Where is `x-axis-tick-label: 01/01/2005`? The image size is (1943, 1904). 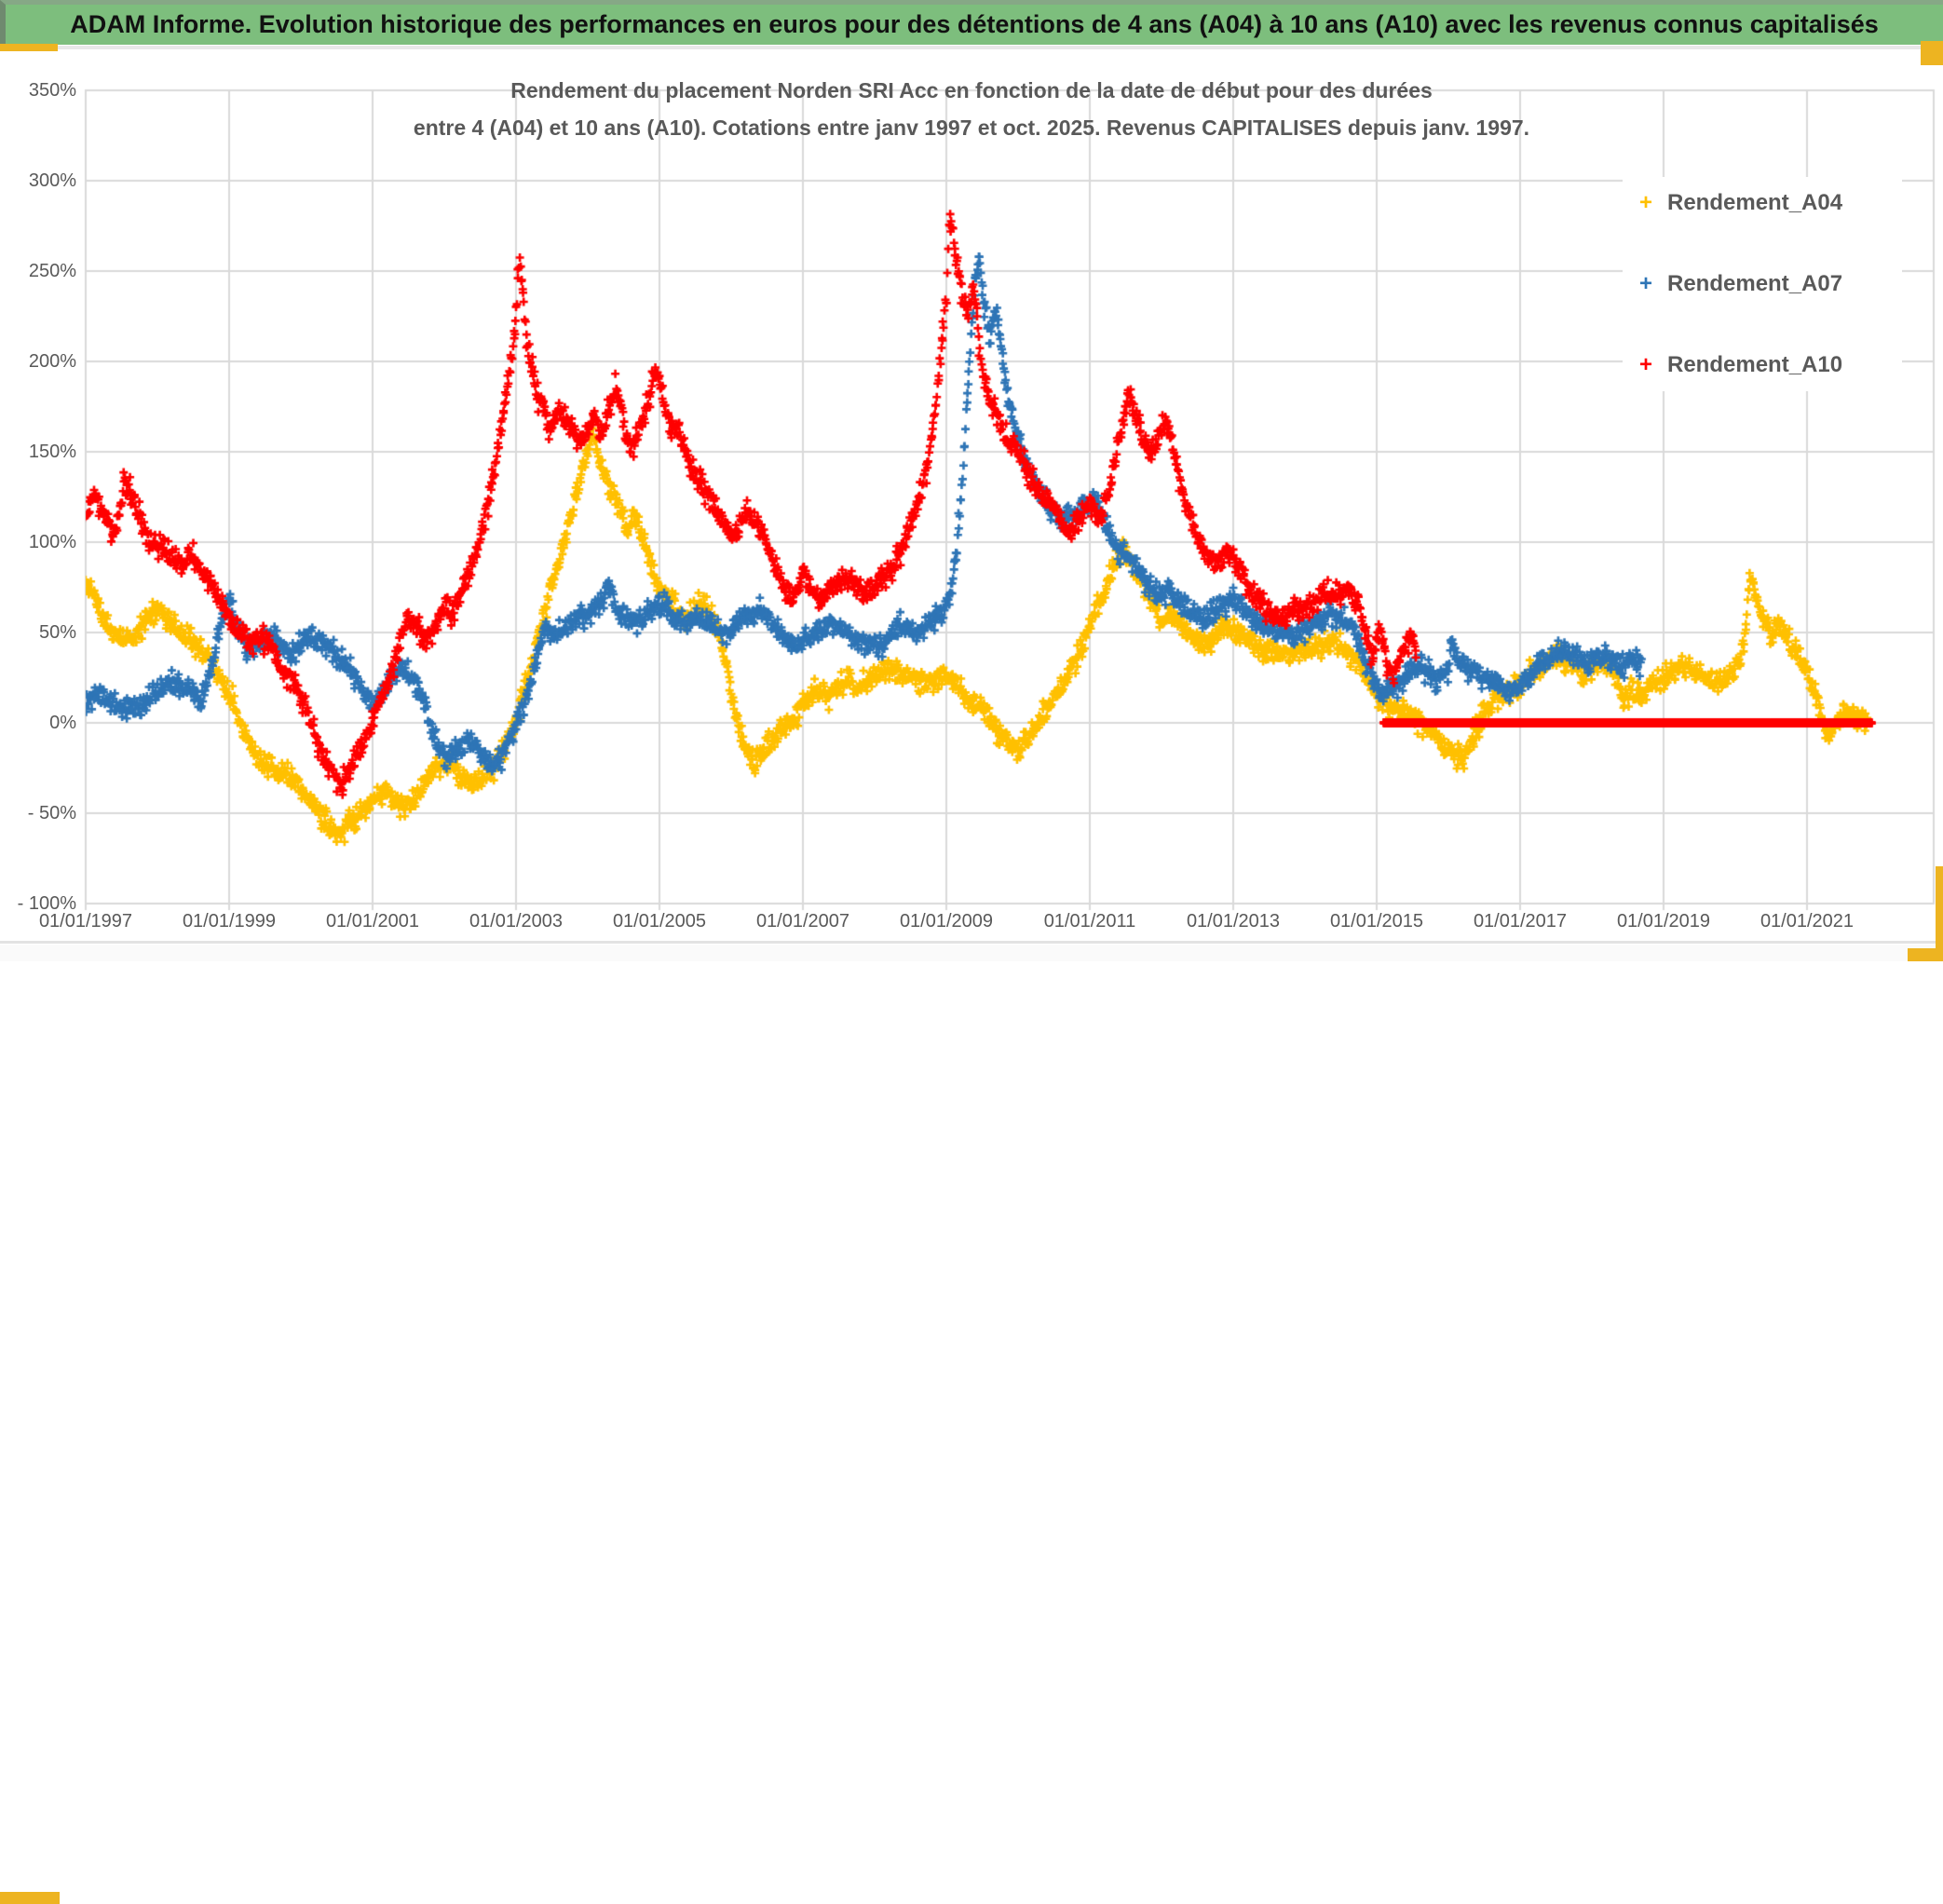 x-axis-tick-label: 01/01/2005 is located at coordinates (659, 921).